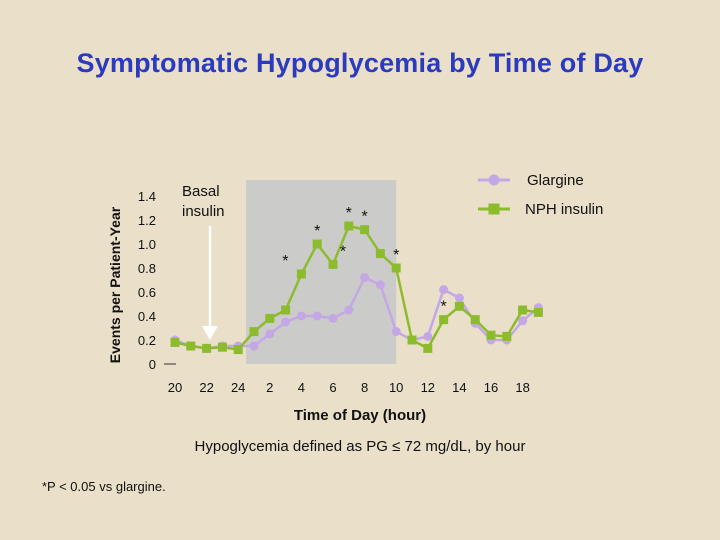  Describe the element at coordinates (396, 387) in the screenshot. I see `x-tick-label: 10` at that location.